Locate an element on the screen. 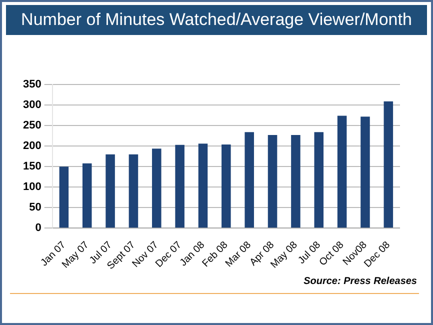 Image resolution: width=433 pixels, height=325 pixels. y-tick-label: 150 is located at coordinates (32, 166).